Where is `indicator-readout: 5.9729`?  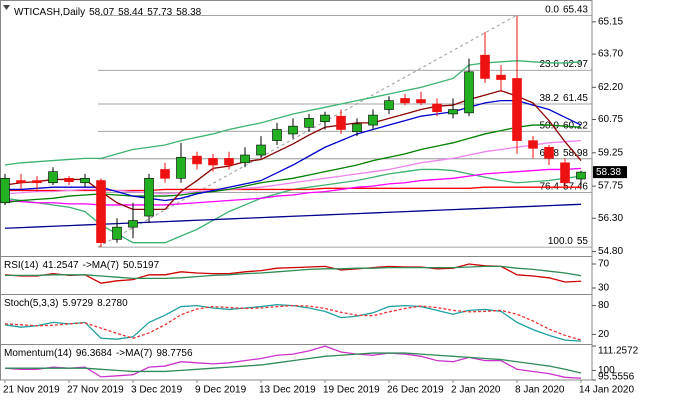
indicator-readout: 5.9729 is located at coordinates (77, 303).